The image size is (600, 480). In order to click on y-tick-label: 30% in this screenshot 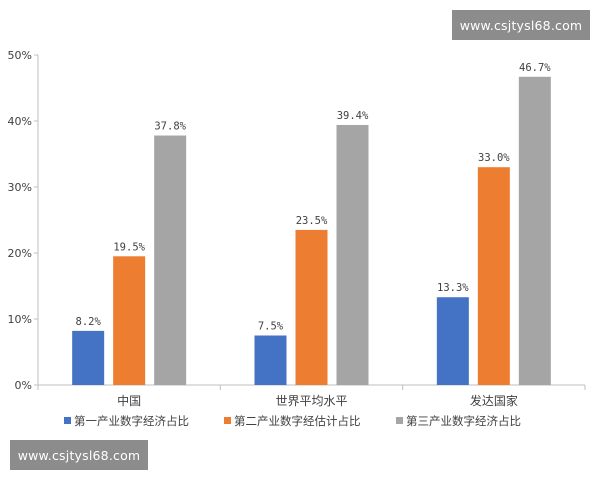, I will do `click(20, 187)`.